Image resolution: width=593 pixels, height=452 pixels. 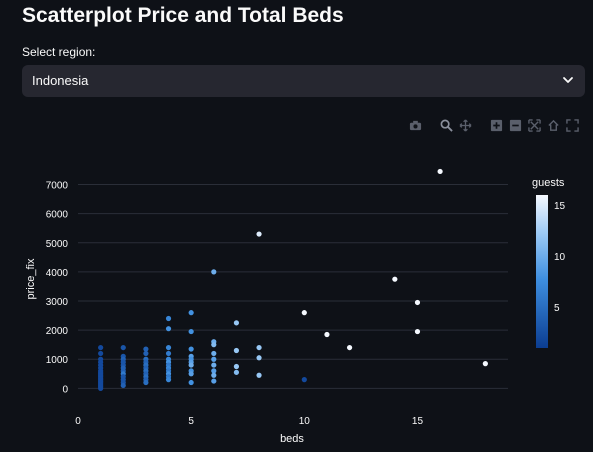 I want to click on y-tick-label: 6000, so click(x=57, y=215).